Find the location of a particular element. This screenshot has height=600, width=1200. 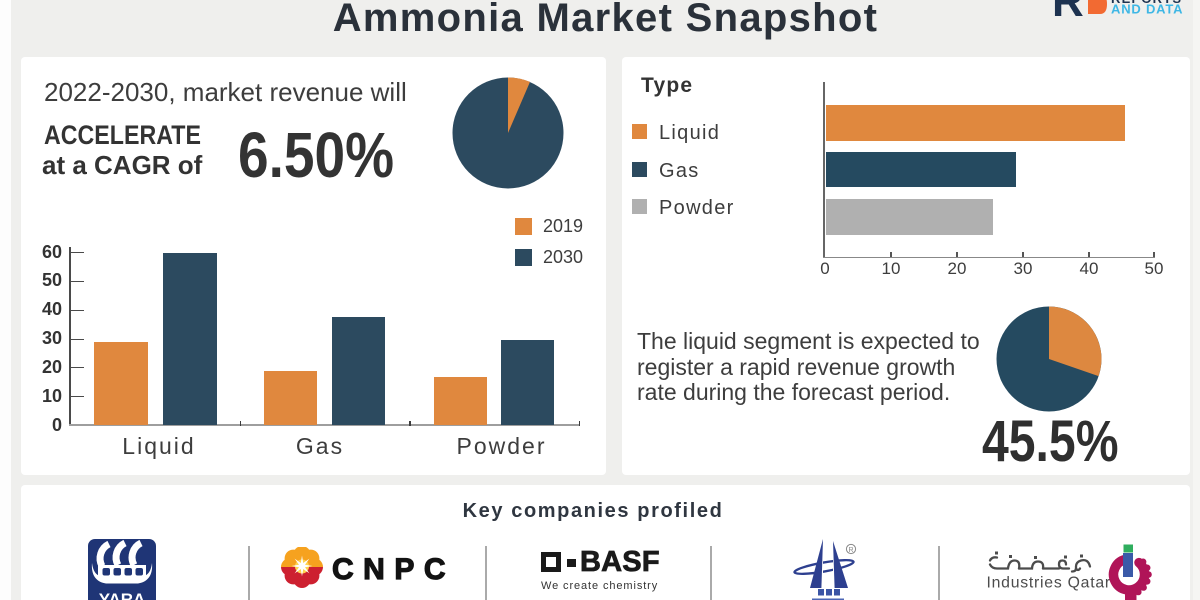

svg-text: REPORTS is located at coordinates (1146, 3).